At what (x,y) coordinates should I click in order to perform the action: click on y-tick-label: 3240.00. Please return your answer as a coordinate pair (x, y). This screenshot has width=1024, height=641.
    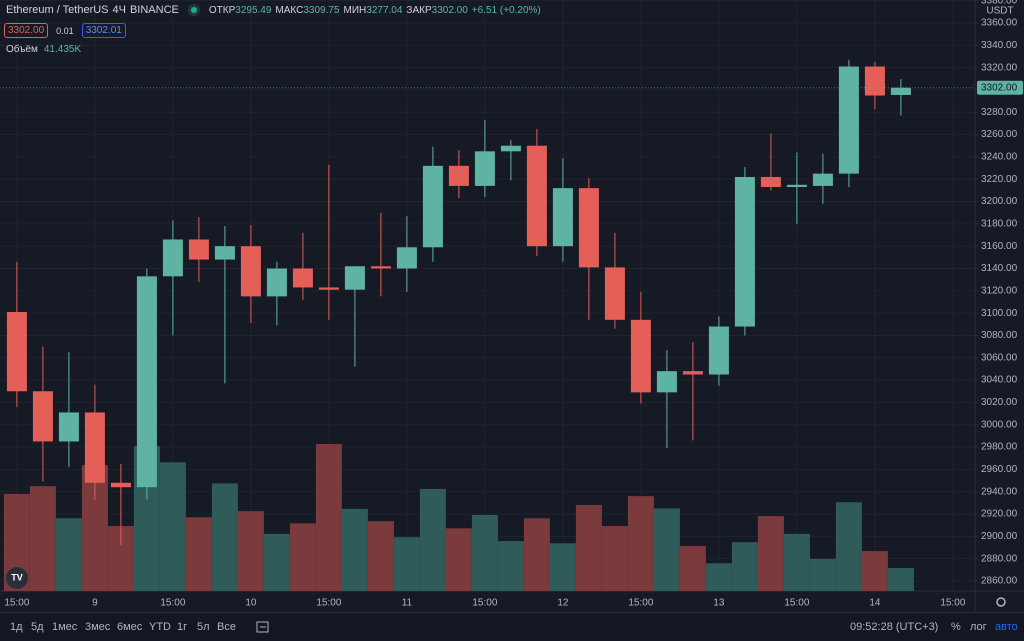
    Looking at the image, I should click on (999, 157).